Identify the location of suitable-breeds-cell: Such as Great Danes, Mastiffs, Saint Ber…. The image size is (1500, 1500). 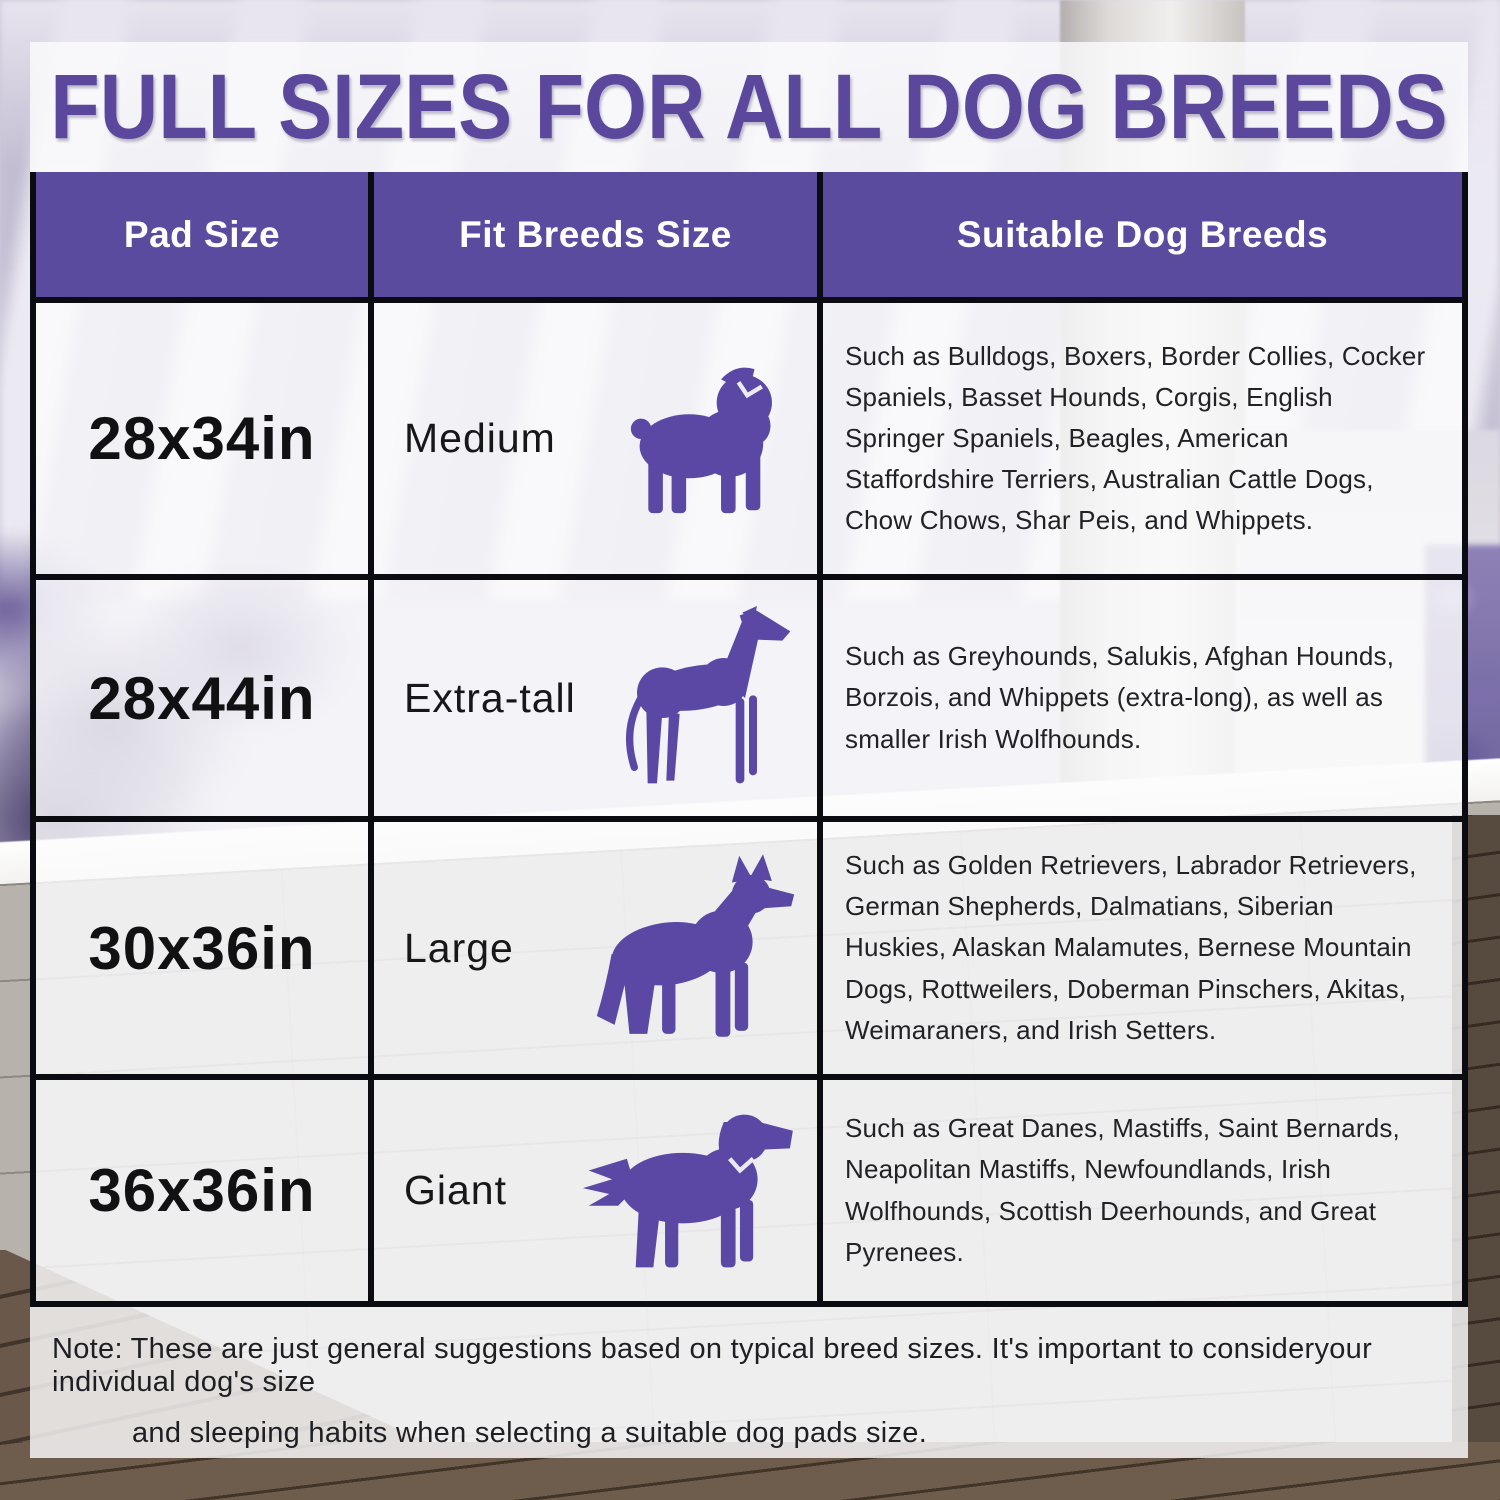
(1142, 1190).